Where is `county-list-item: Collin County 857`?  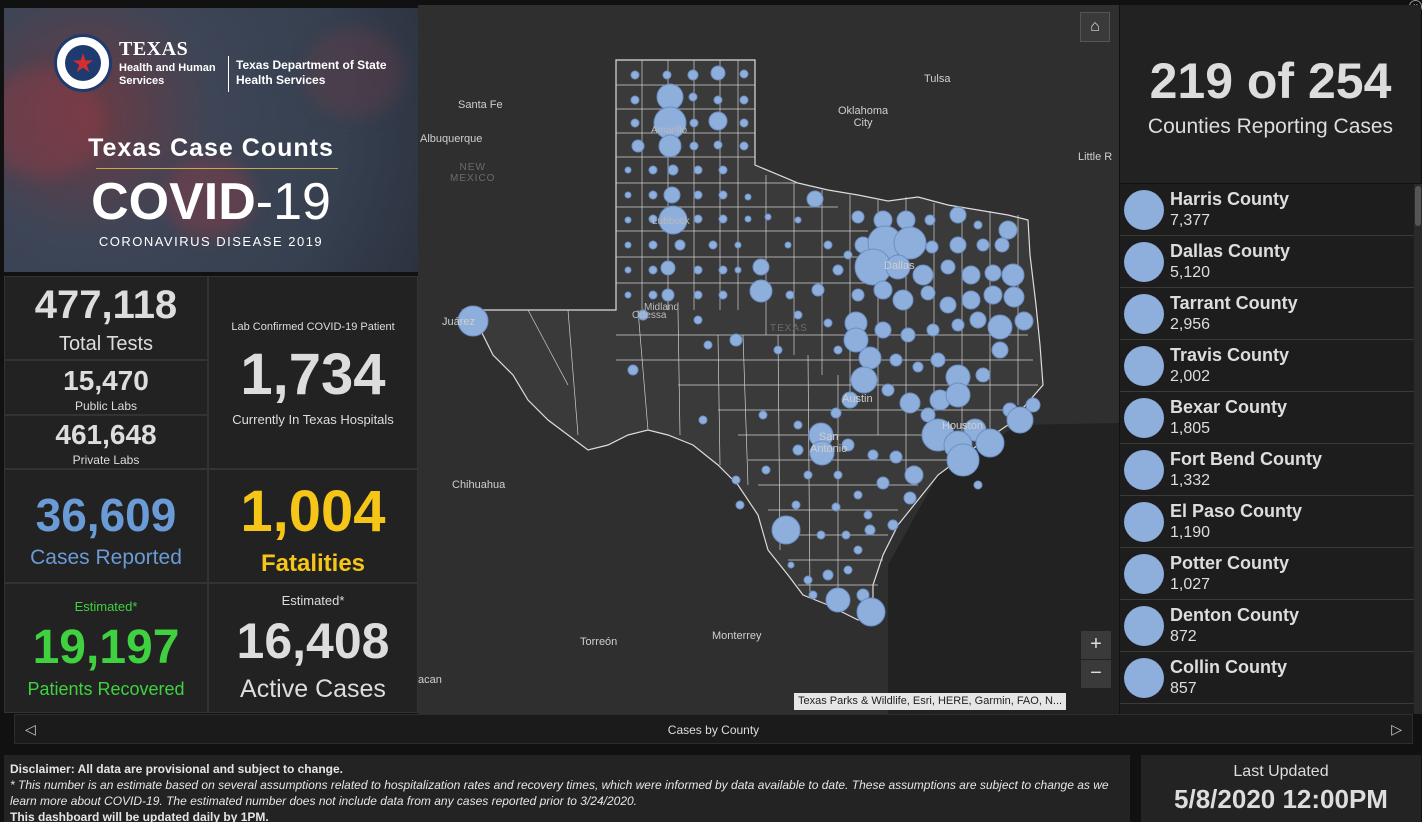 county-list-item: Collin County 857 is located at coordinates (1267, 678).